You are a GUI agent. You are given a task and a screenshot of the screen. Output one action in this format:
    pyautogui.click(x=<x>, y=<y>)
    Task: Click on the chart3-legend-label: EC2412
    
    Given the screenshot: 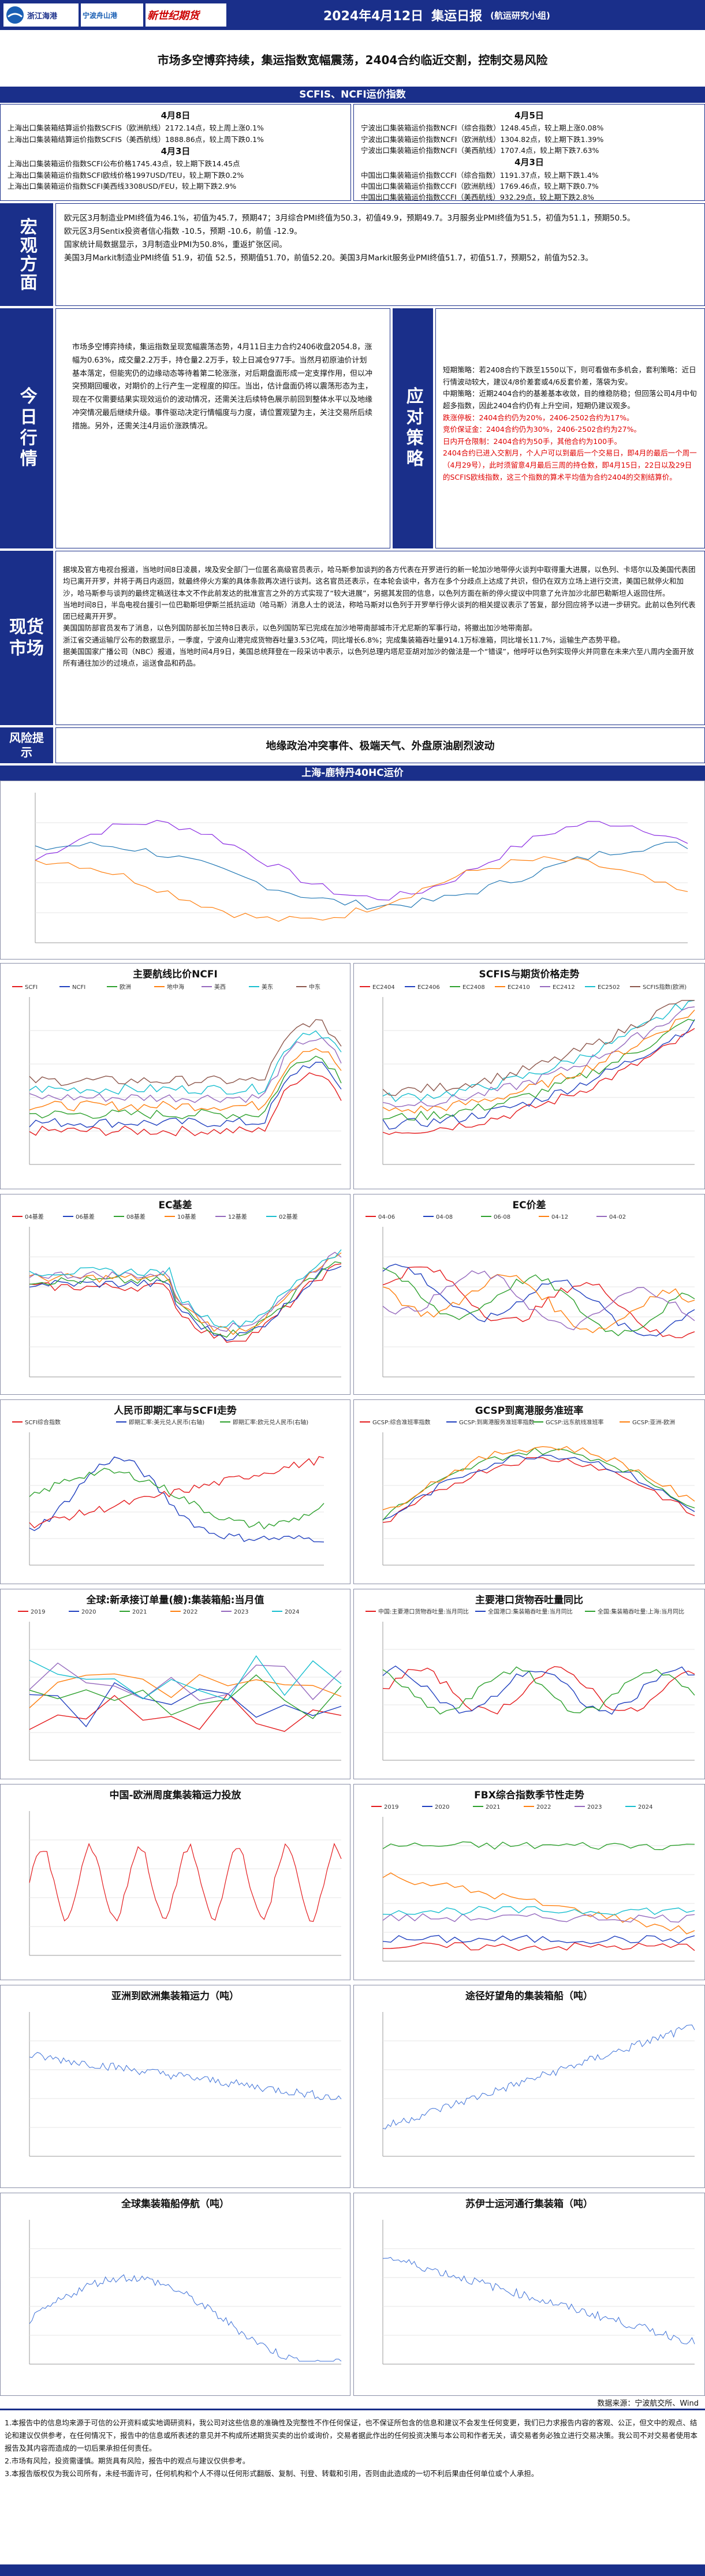 What is the action you would take?
    pyautogui.click(x=564, y=987)
    